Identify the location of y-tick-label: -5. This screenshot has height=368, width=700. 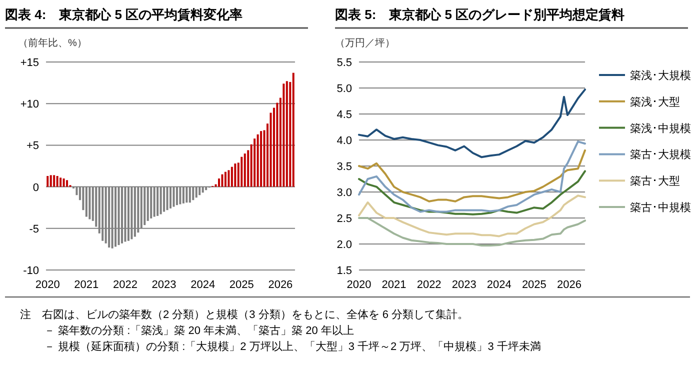
(34, 229).